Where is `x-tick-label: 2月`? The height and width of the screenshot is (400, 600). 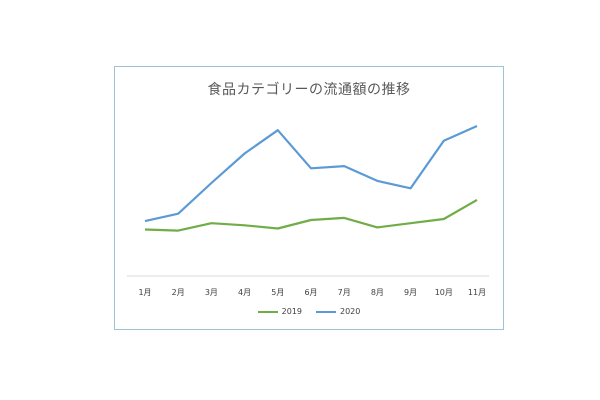 x-tick-label: 2月 is located at coordinates (178, 292).